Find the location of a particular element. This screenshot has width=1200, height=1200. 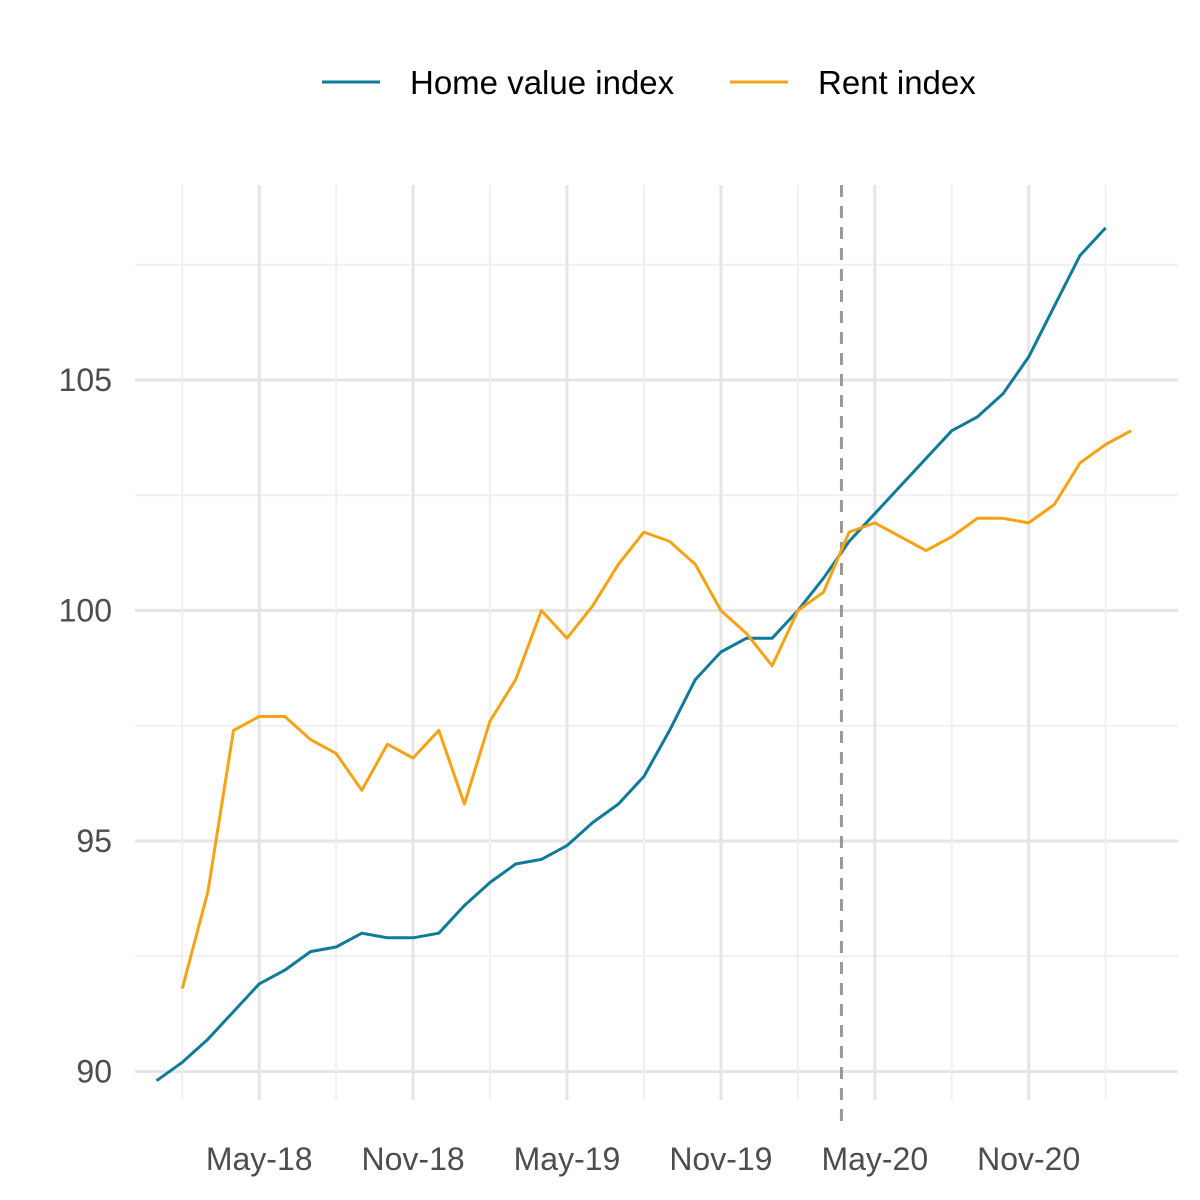

x-tick-label: May-20 is located at coordinates (874, 1159).